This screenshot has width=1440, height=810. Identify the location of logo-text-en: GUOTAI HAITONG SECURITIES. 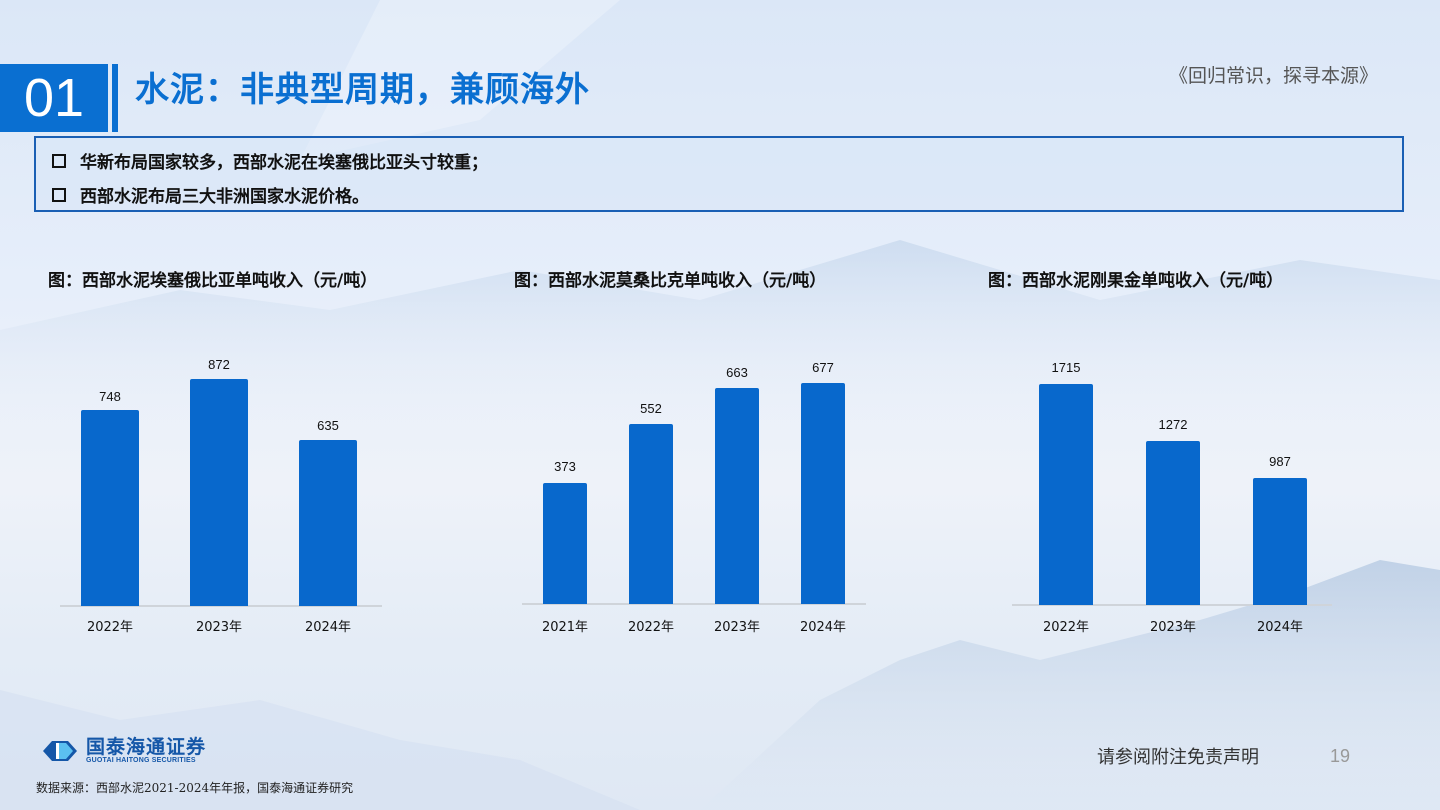
(141, 760).